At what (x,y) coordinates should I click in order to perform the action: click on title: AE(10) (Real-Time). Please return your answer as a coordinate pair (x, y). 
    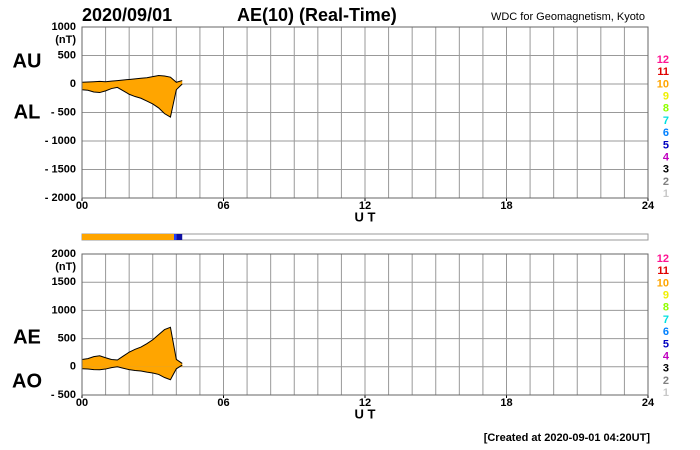
    Looking at the image, I should click on (317, 15).